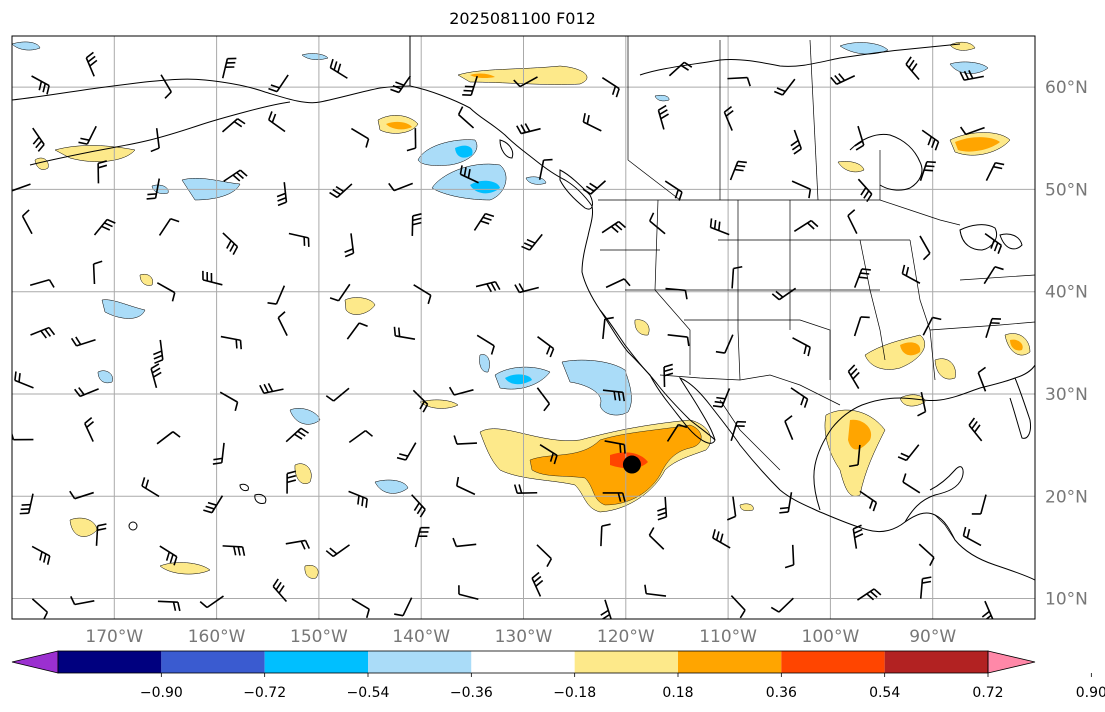 Image resolution: width=1105 pixels, height=712 pixels. I want to click on canada-us-border, so click(779, 212).